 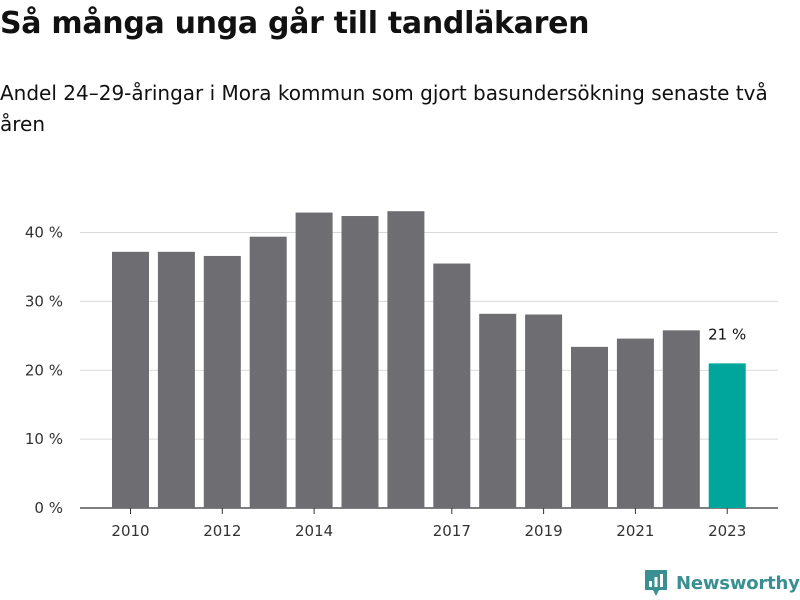 What do you see at coordinates (727, 531) in the screenshot?
I see `x-tick-label: 2023` at bounding box center [727, 531].